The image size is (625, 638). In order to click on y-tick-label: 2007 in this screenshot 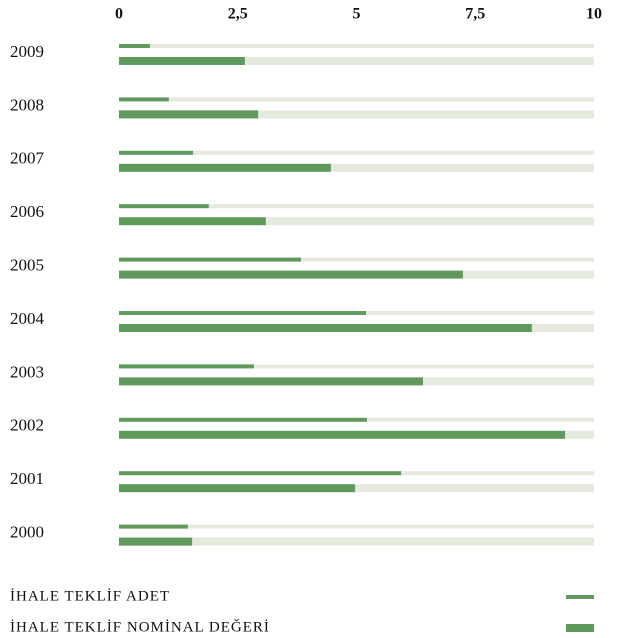, I will do `click(27, 158)`.